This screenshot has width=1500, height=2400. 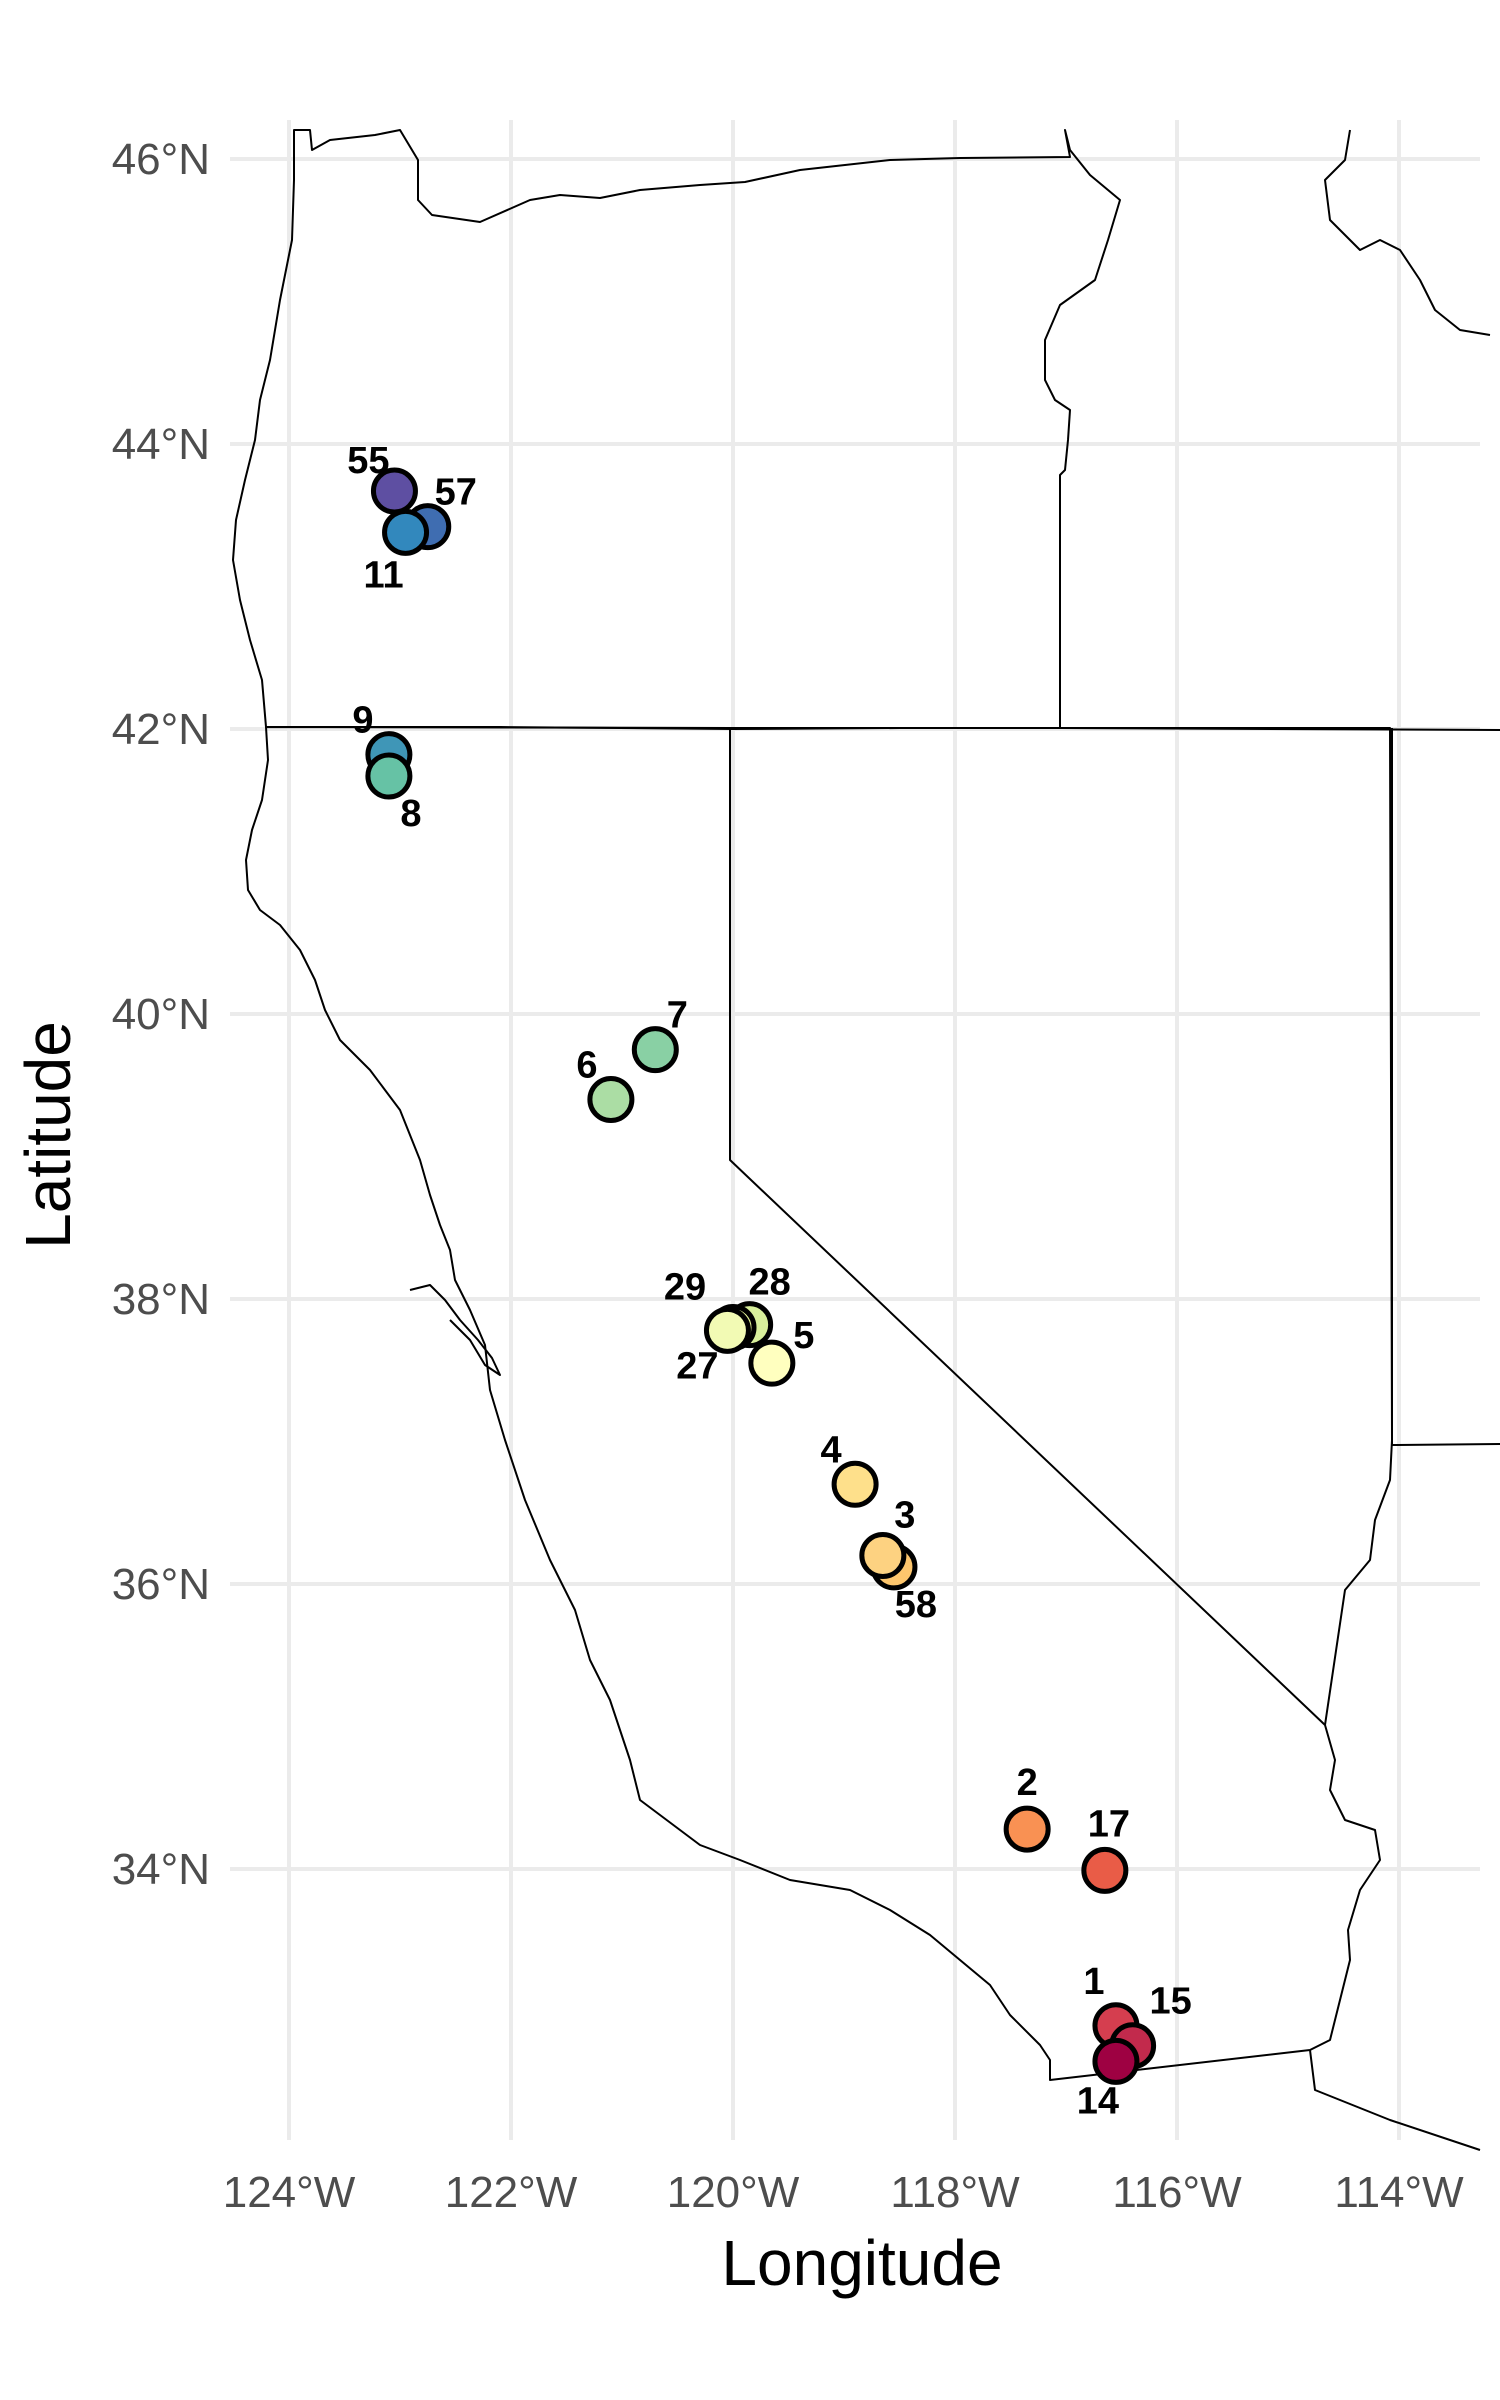 What do you see at coordinates (456, 493) in the screenshot?
I see `site-label-57: 57` at bounding box center [456, 493].